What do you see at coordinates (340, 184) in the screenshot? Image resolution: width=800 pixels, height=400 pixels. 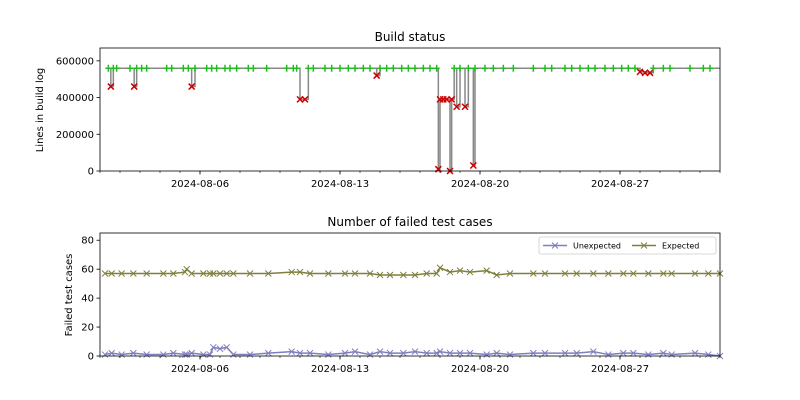 I see `x-tick-label: 2024-08-13` at bounding box center [340, 184].